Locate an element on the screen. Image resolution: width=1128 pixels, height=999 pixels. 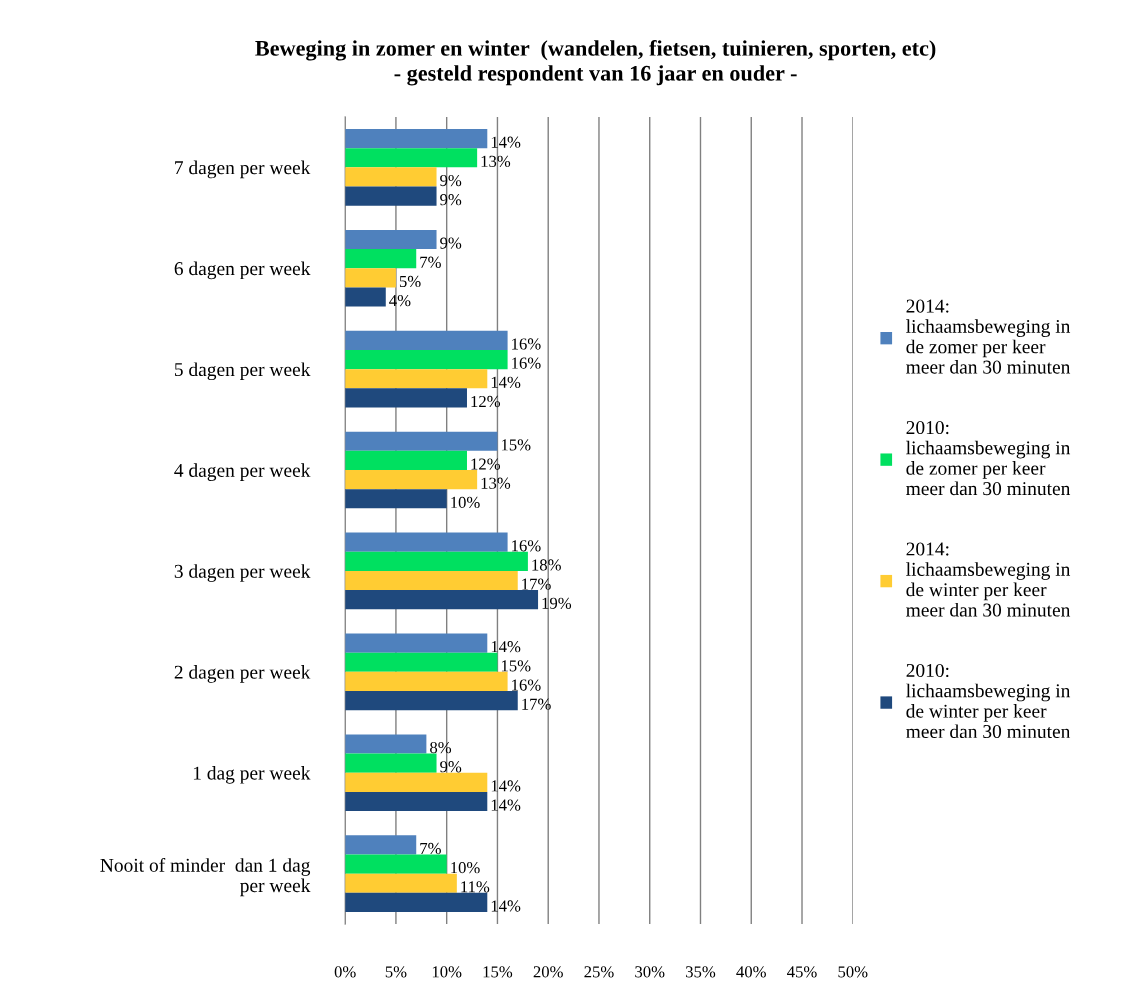
y-tick-label: 6 dagen per week is located at coordinates (242, 270).